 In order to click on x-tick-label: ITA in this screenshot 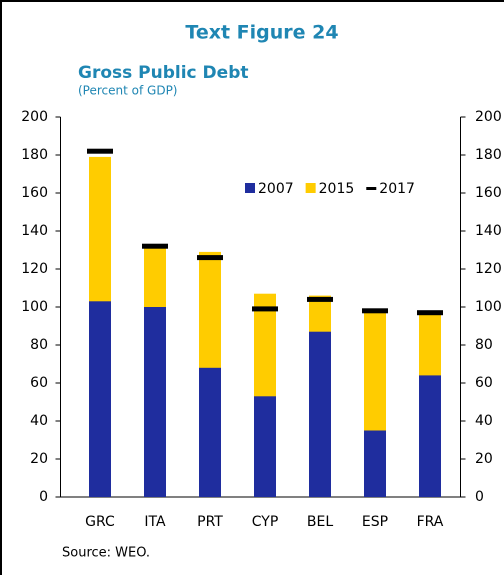, I will do `click(155, 522)`.